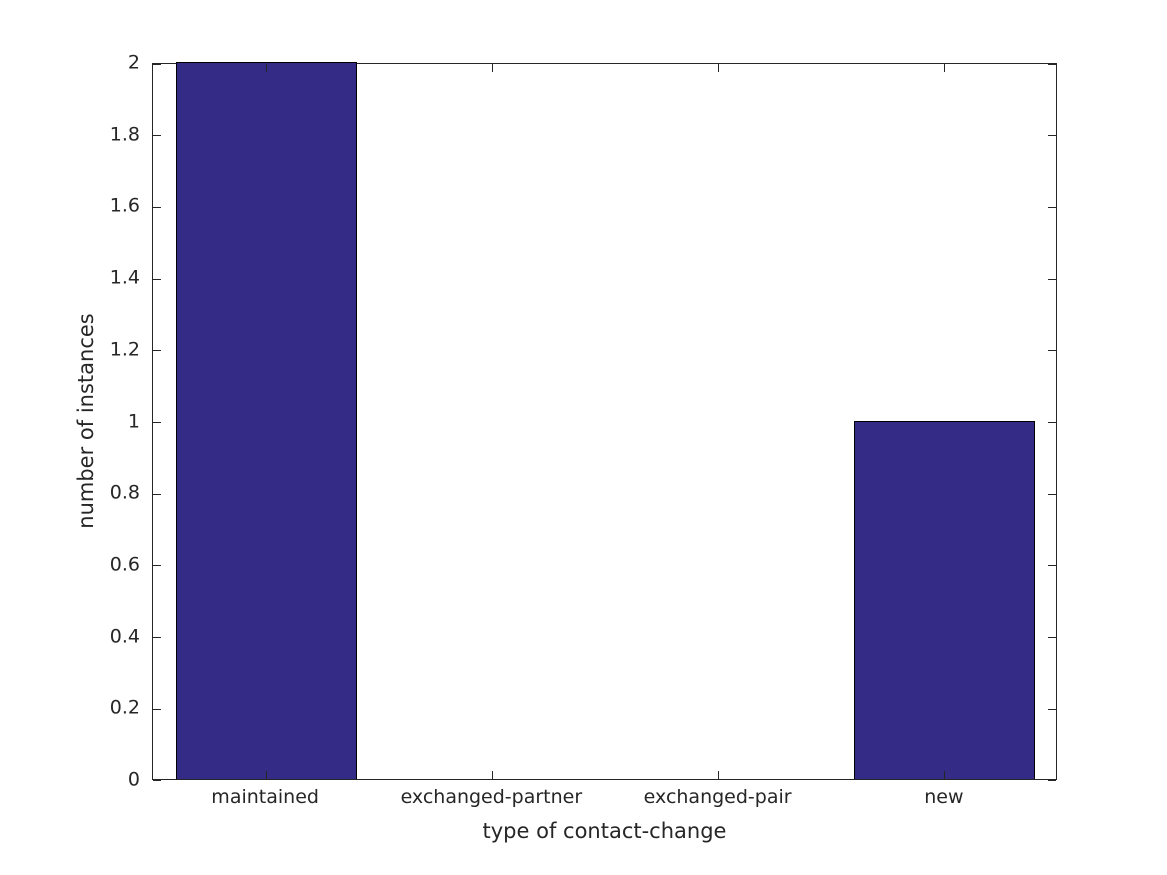 The height and width of the screenshot is (875, 1167). I want to click on y-tick-label: 1.4, so click(124, 277).